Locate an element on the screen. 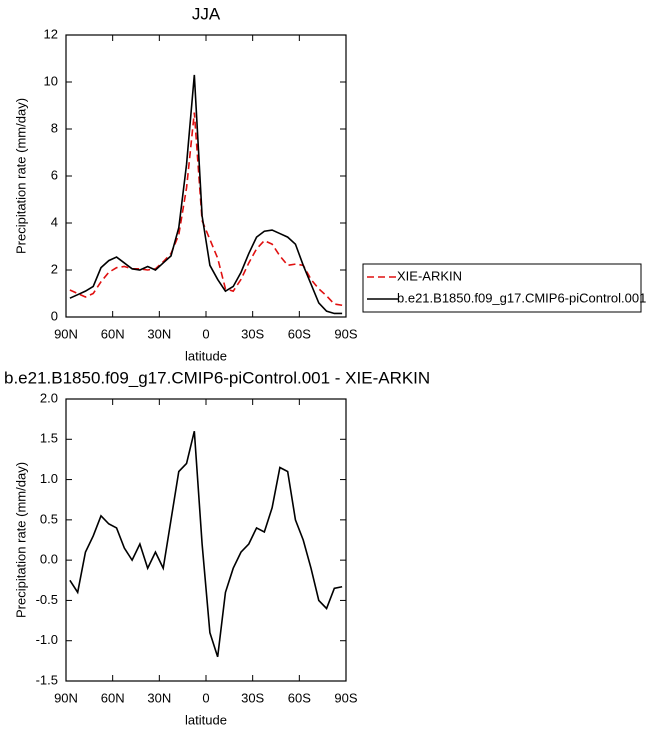 The width and height of the screenshot is (648, 732). y-tick-label: -1.5 is located at coordinates (47, 679).